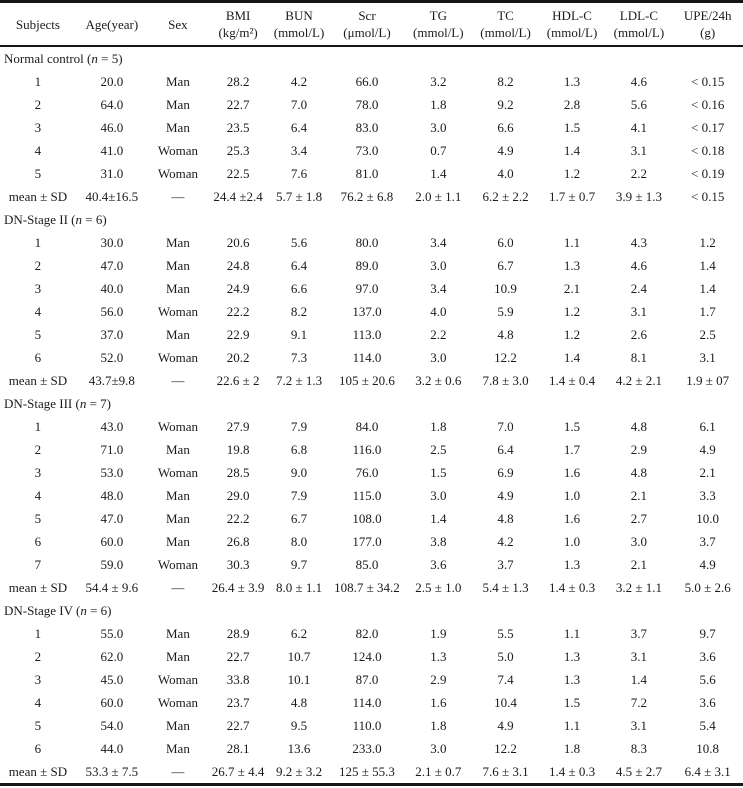 The image size is (743, 788). I want to click on mean-sd-cell: 76.2 ± 6.8, so click(367, 196).